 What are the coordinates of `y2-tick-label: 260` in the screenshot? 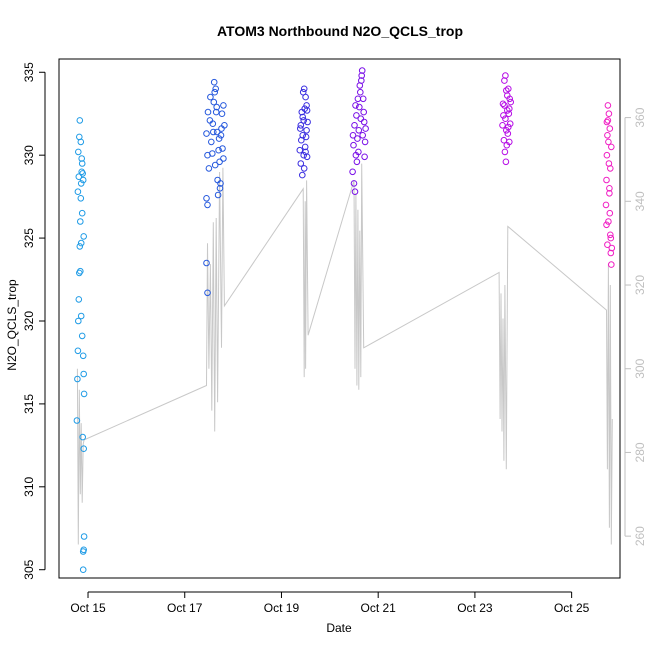 It's located at (640, 536).